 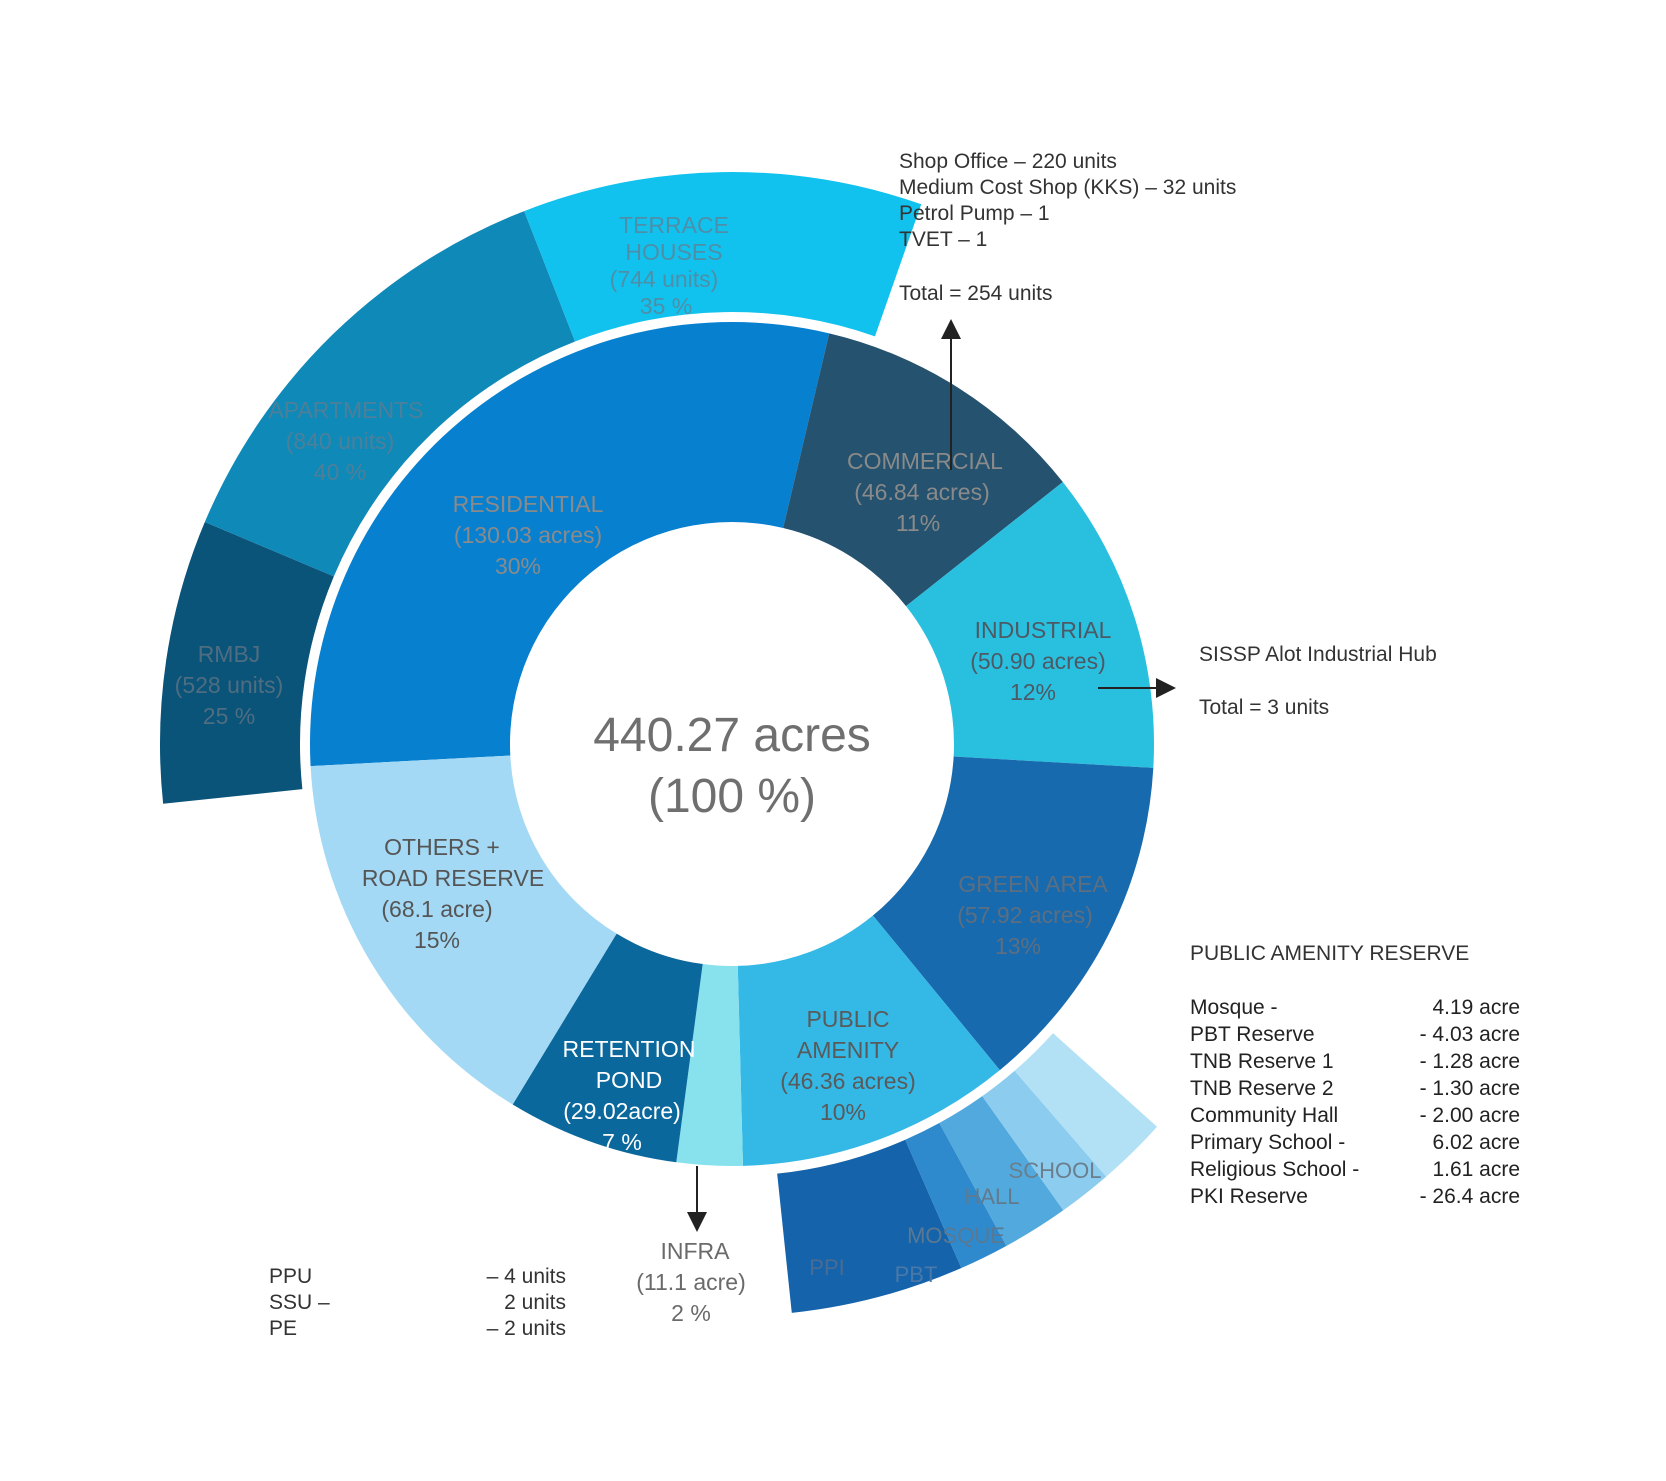 I want to click on label-infra-acres: (11.1 acre), so click(x=691, y=1282).